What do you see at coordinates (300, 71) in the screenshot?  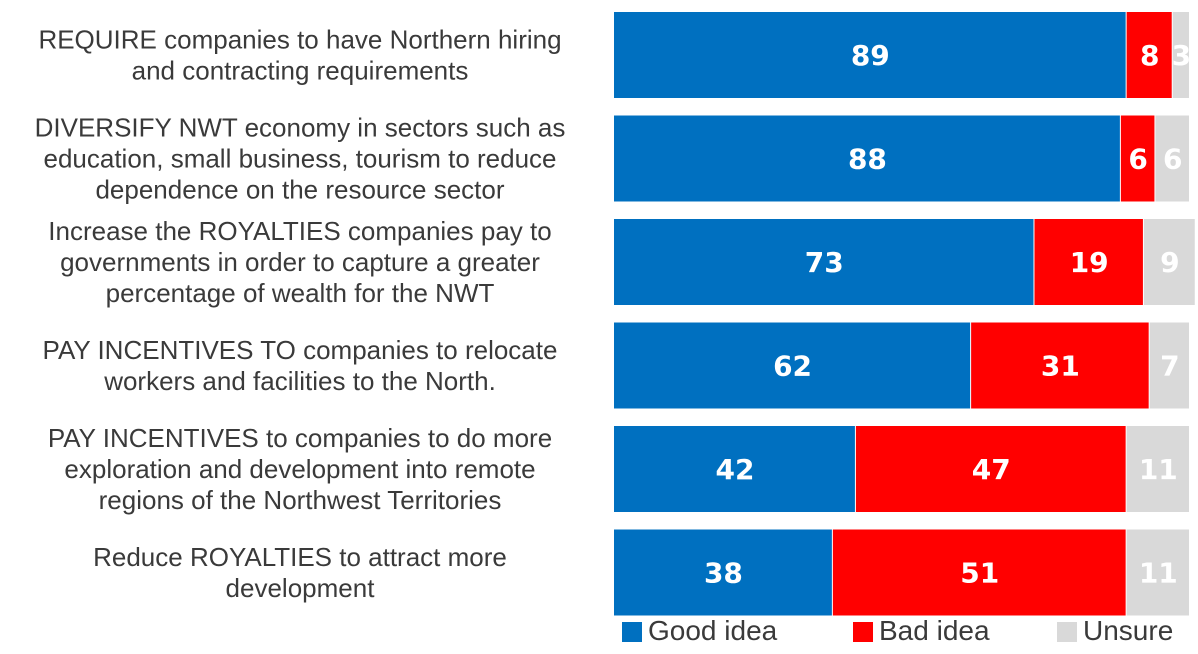 I see `category-label: and contracting requirements` at bounding box center [300, 71].